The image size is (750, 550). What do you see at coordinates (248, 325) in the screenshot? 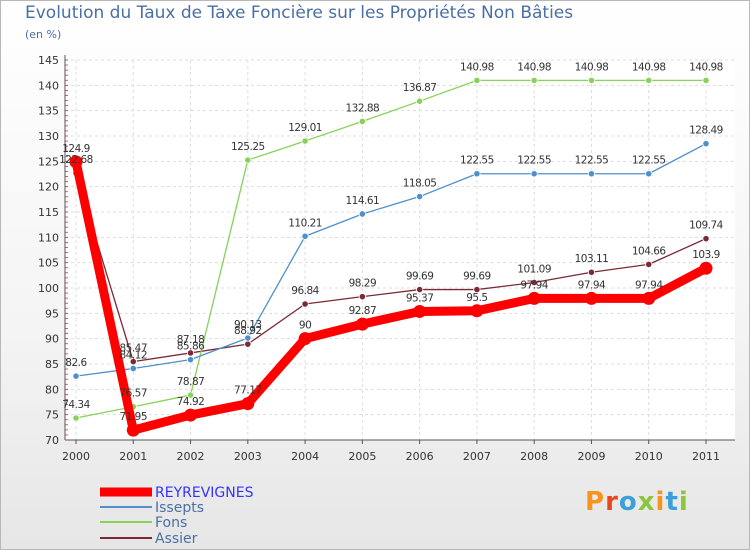
I see `data-label: 90.13` at bounding box center [248, 325].